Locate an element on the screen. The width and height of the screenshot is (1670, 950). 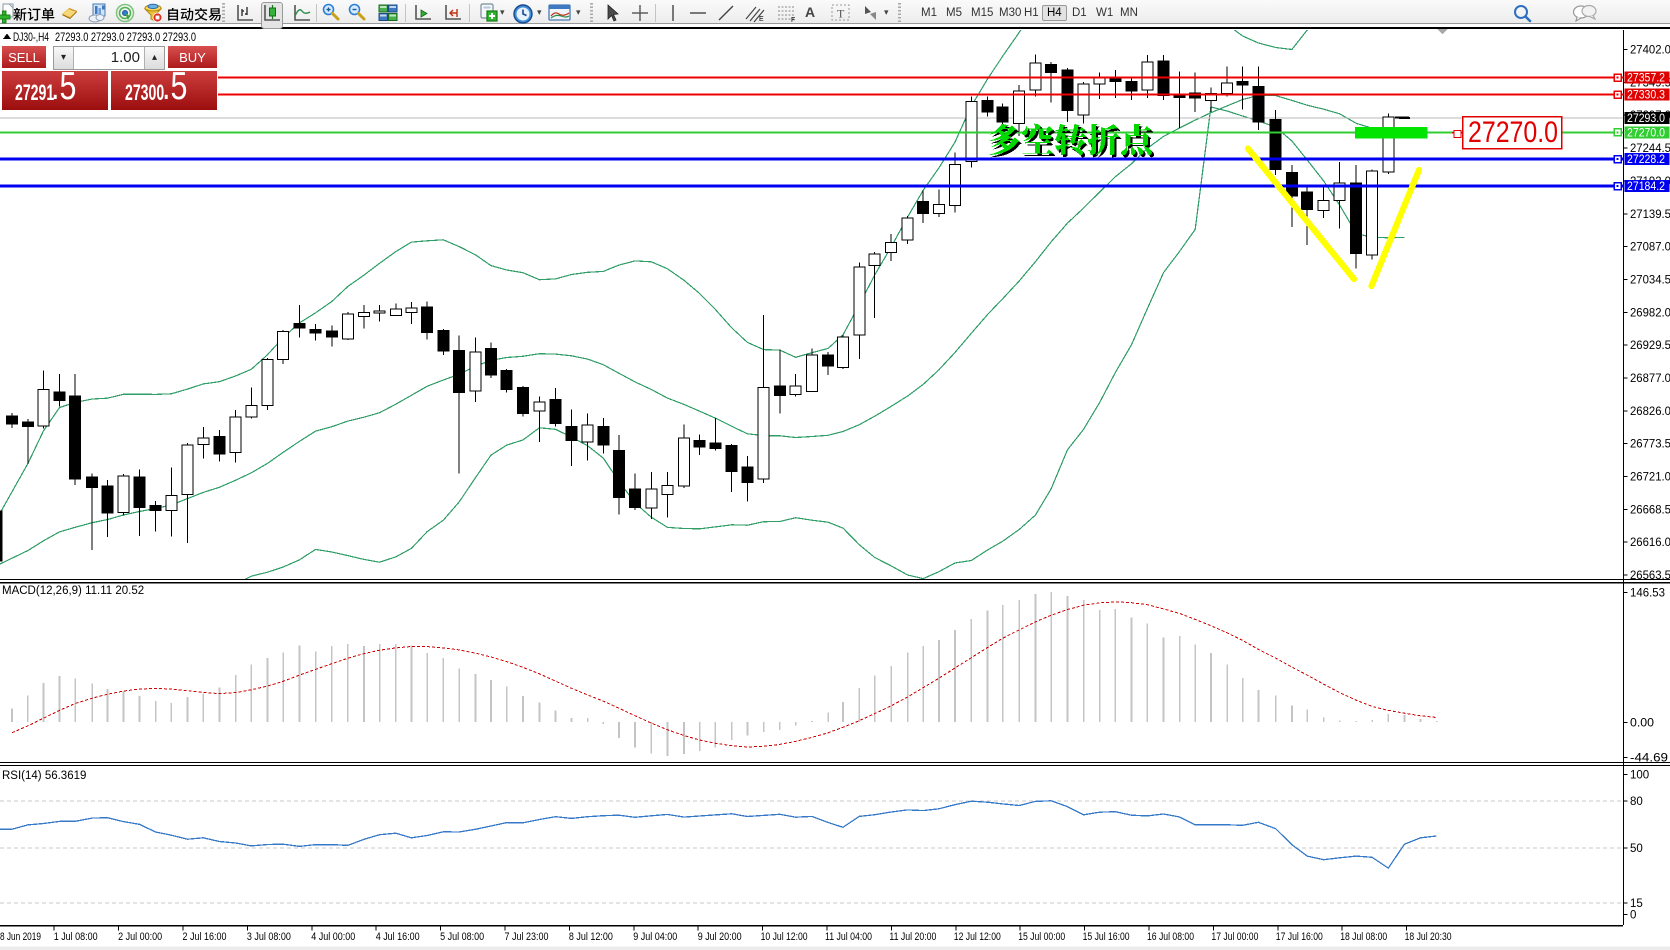
svg-text: RSI(14) 56.3619 is located at coordinates (44, 776).